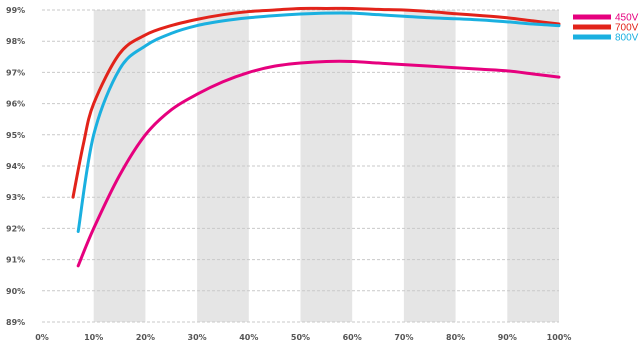 The image size is (643, 348). I want to click on y-tick-label: 89%, so click(15, 322).